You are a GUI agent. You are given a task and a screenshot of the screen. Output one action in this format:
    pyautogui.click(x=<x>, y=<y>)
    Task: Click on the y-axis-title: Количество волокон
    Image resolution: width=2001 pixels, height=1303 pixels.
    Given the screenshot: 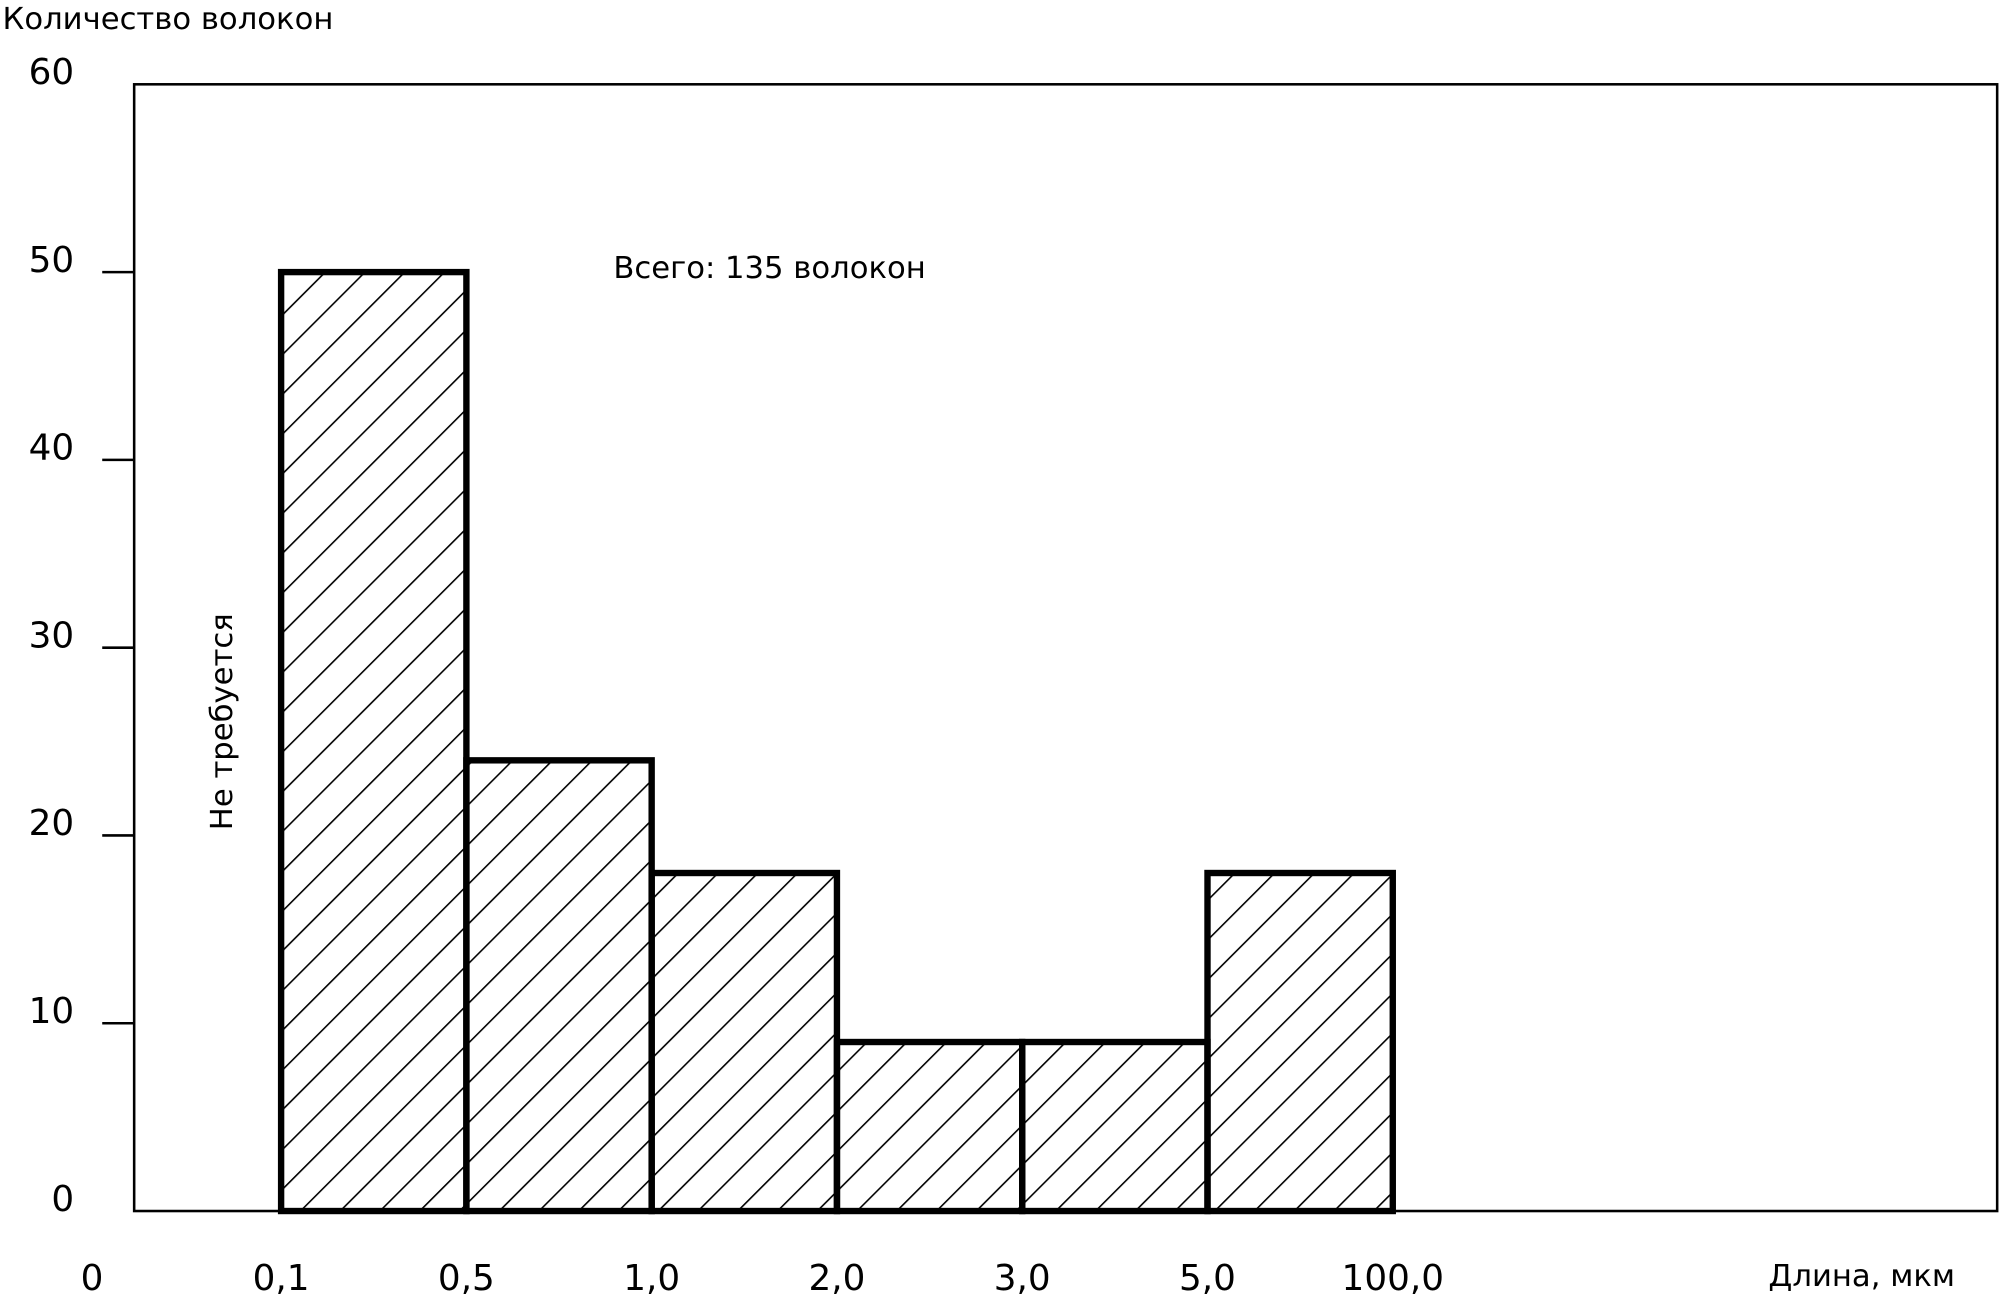 What is the action you would take?
    pyautogui.click(x=168, y=19)
    